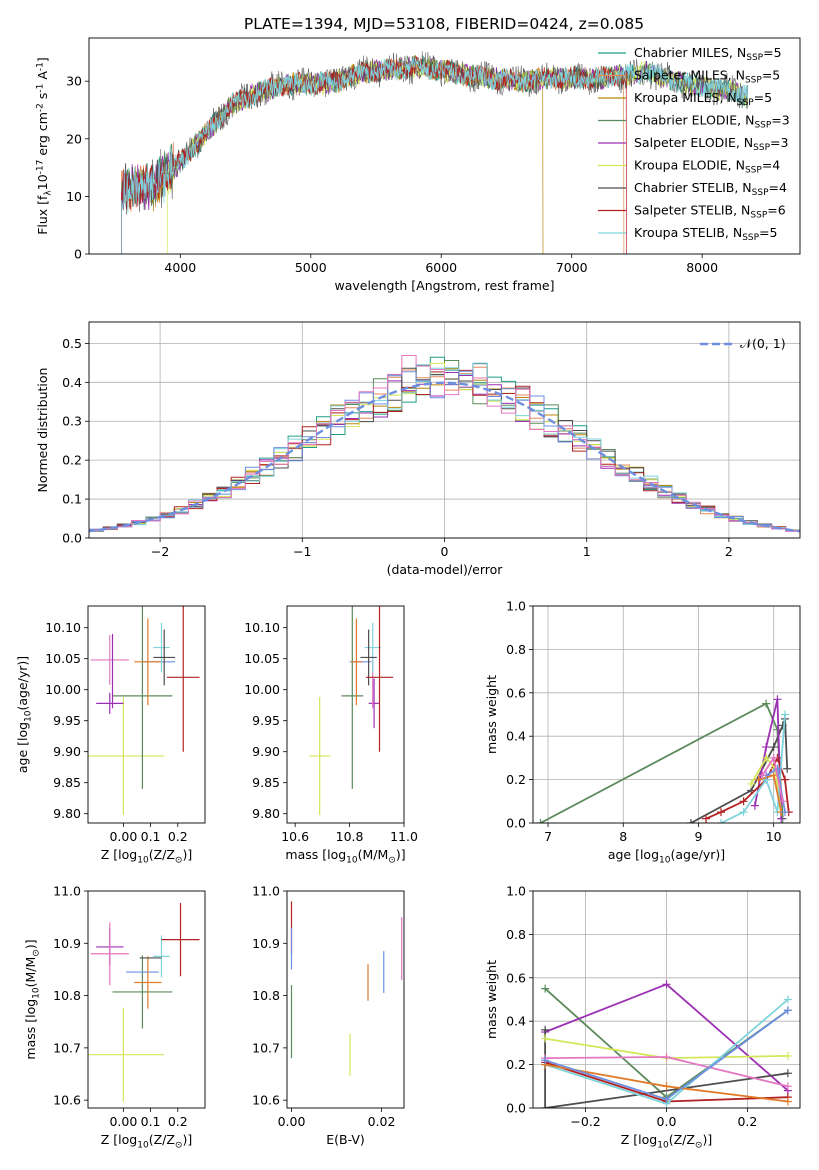 This screenshot has height=1170, width=819. Describe the element at coordinates (706, 234) in the screenshot. I see `legend-label: Kroupa STELIB, NSSP=5` at that location.